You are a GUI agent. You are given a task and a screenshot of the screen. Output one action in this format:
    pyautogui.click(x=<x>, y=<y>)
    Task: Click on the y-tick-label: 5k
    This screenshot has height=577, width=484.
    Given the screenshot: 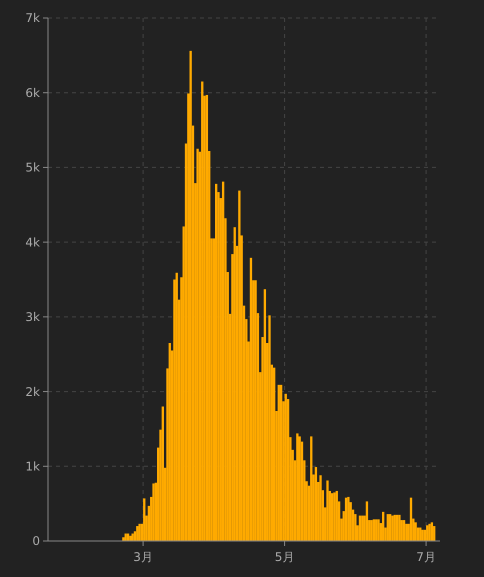 What is the action you would take?
    pyautogui.click(x=32, y=167)
    